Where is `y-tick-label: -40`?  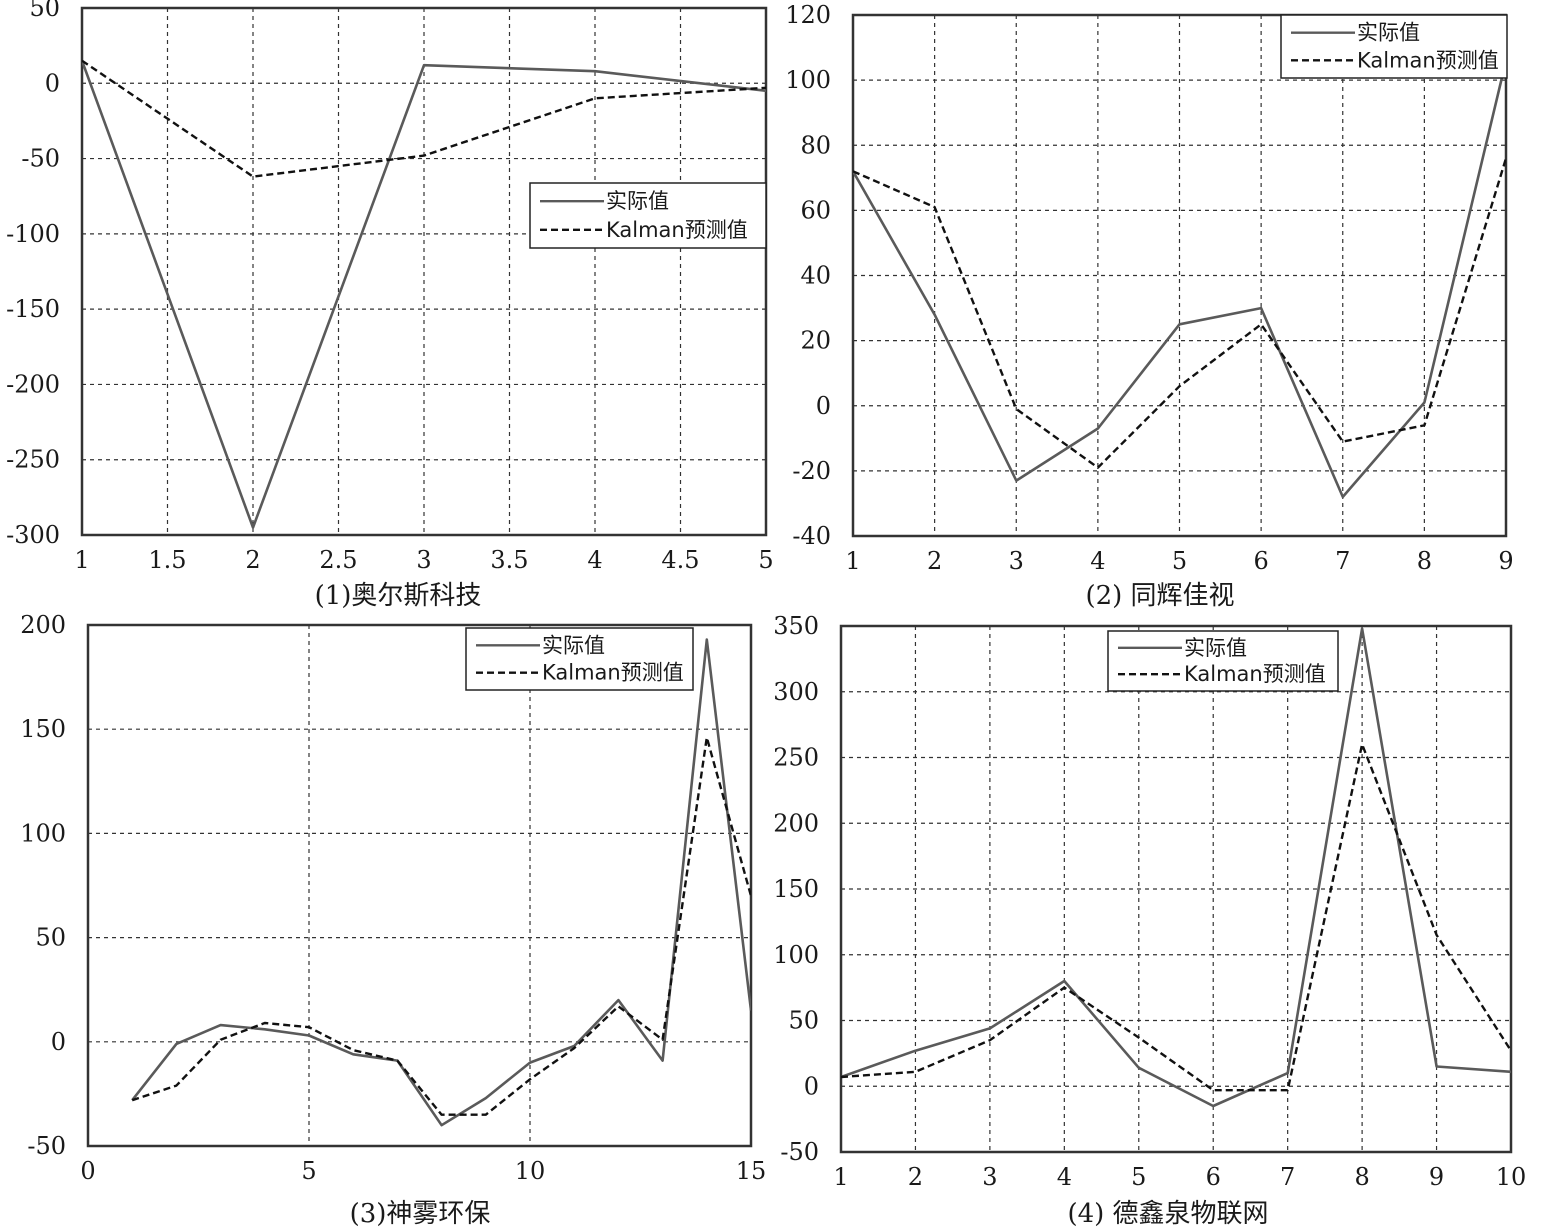
y-tick-label: -40 is located at coordinates (811, 536).